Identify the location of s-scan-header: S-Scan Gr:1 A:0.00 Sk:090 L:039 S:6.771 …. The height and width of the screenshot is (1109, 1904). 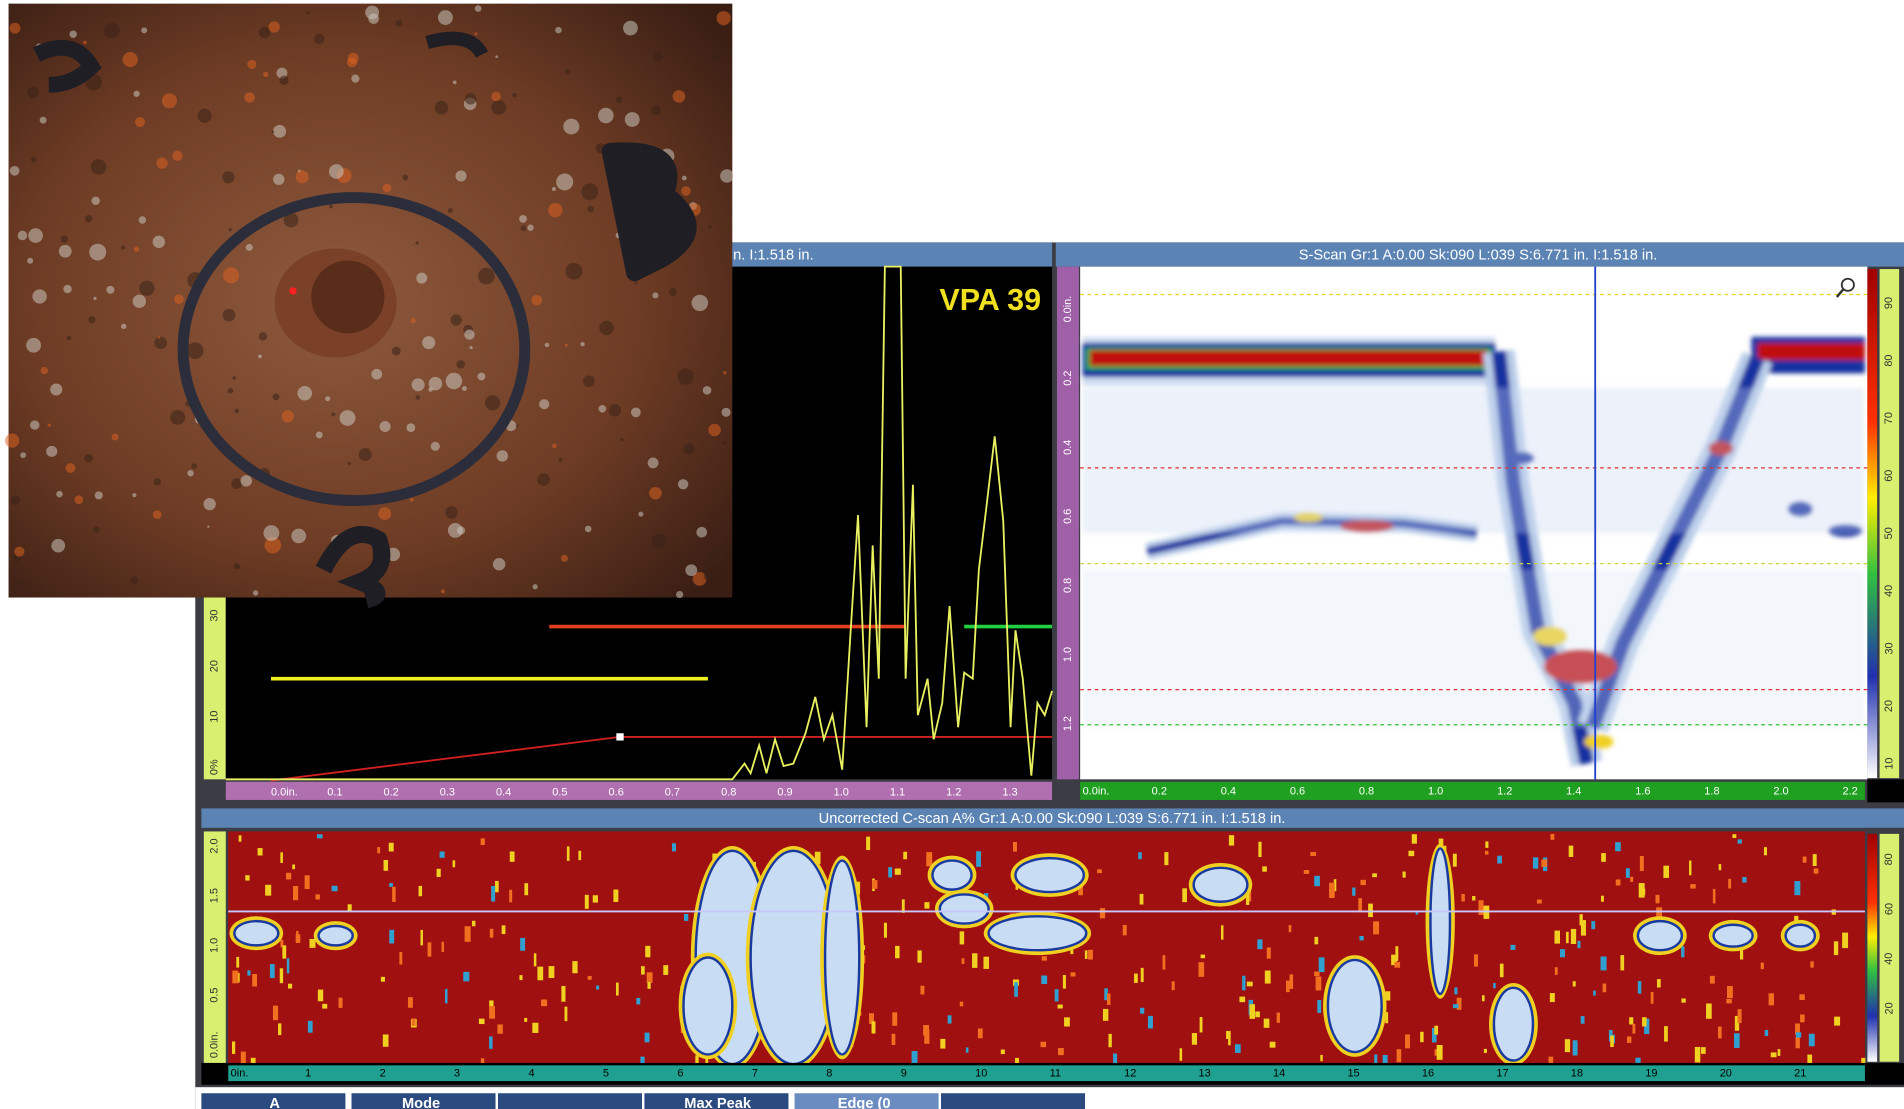
(1478, 256).